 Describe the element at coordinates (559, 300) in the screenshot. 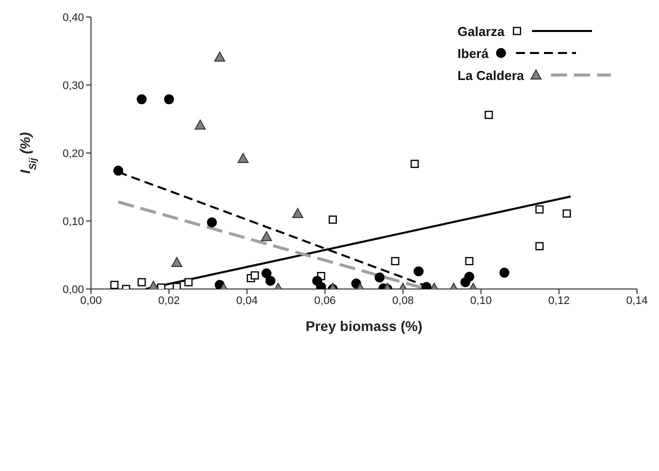

I see `x-tick-label: 0,12` at that location.